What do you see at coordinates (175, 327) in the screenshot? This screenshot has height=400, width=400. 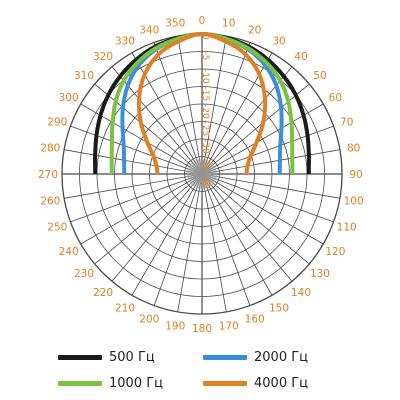 I see `angle-tick-label: 190` at bounding box center [175, 327].